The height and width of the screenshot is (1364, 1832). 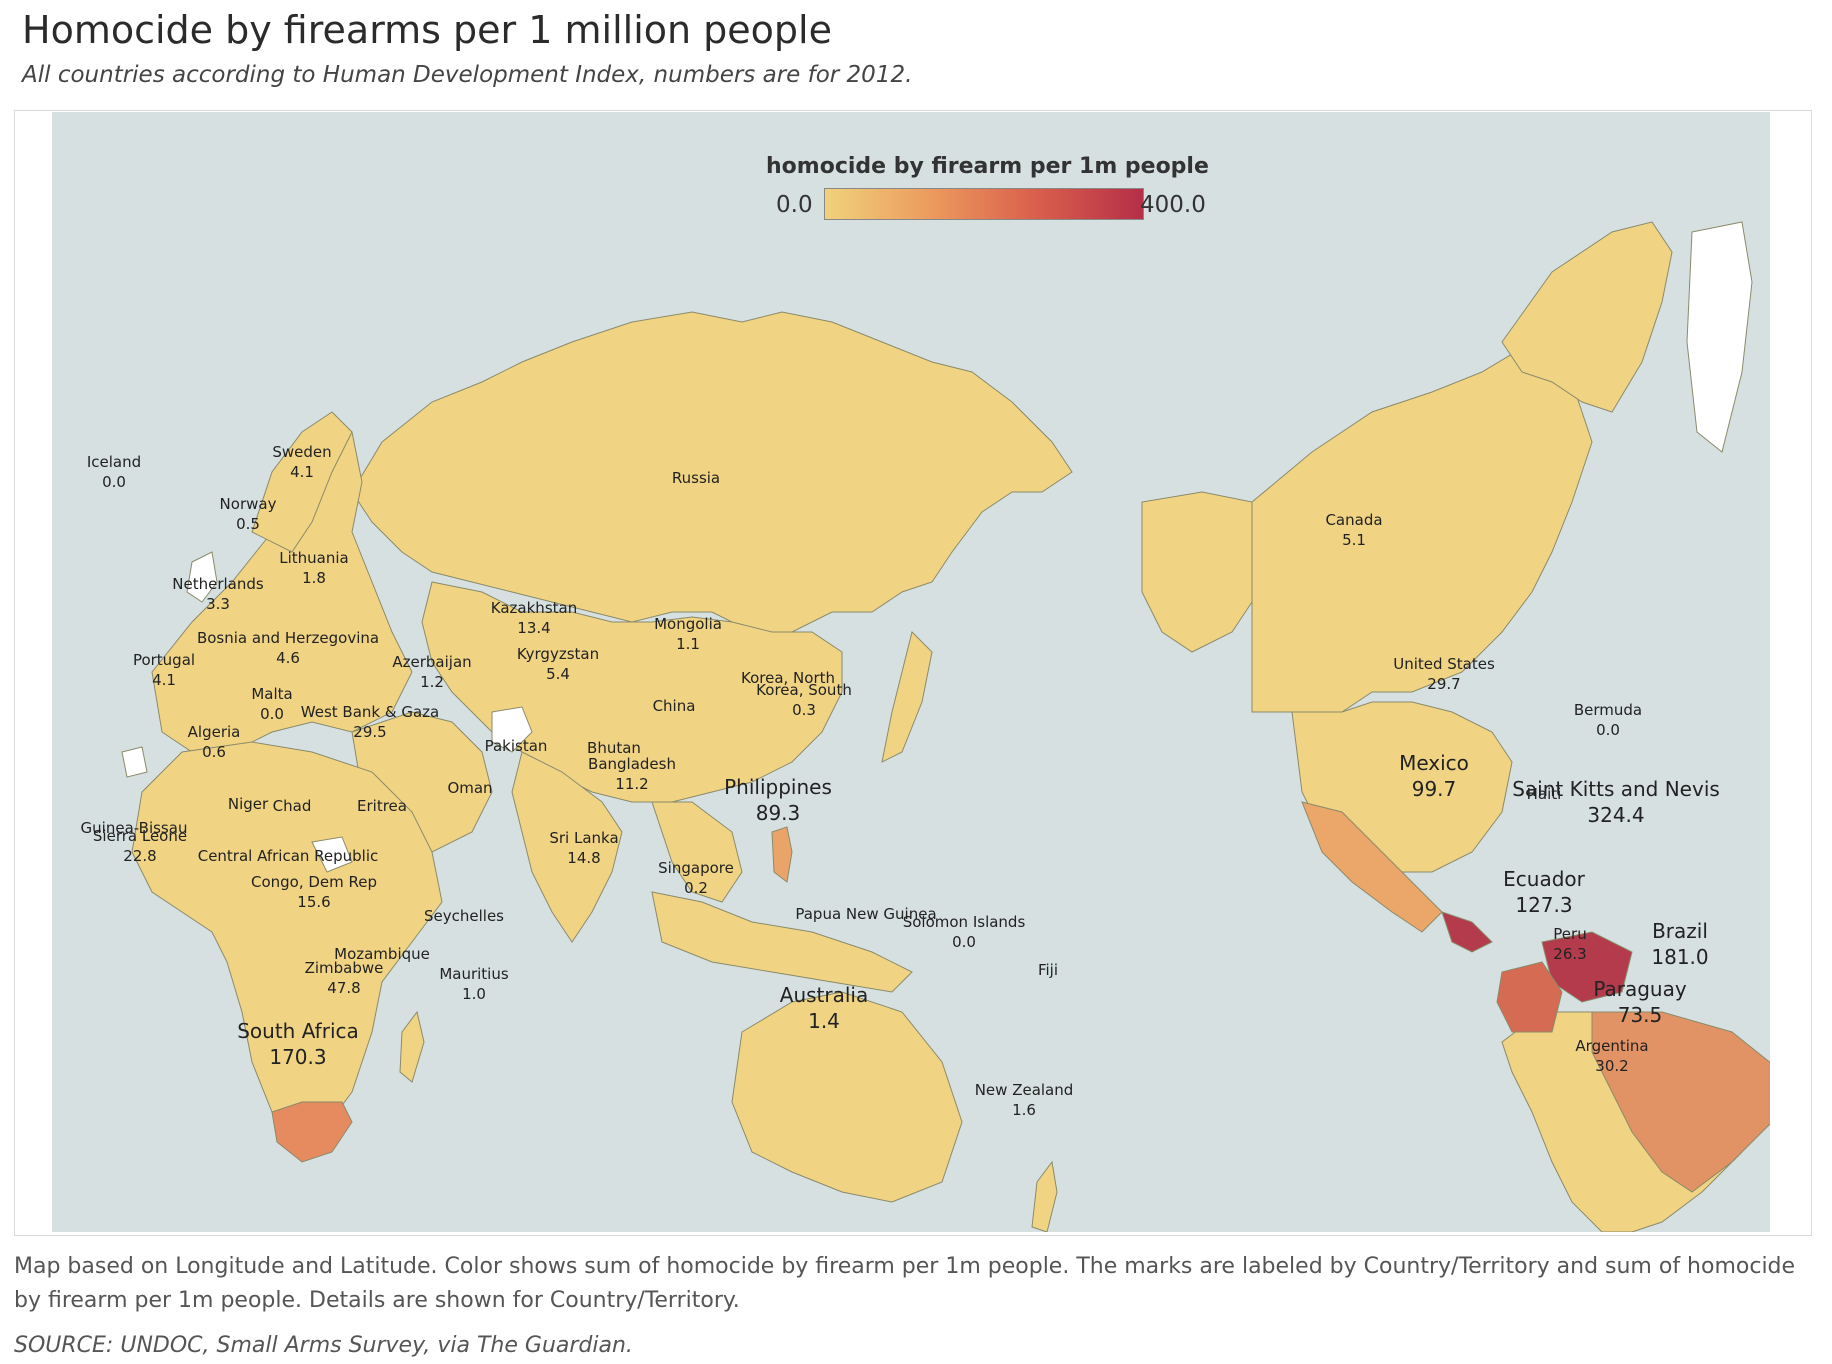 I want to click on label-china: China, so click(x=674, y=706).